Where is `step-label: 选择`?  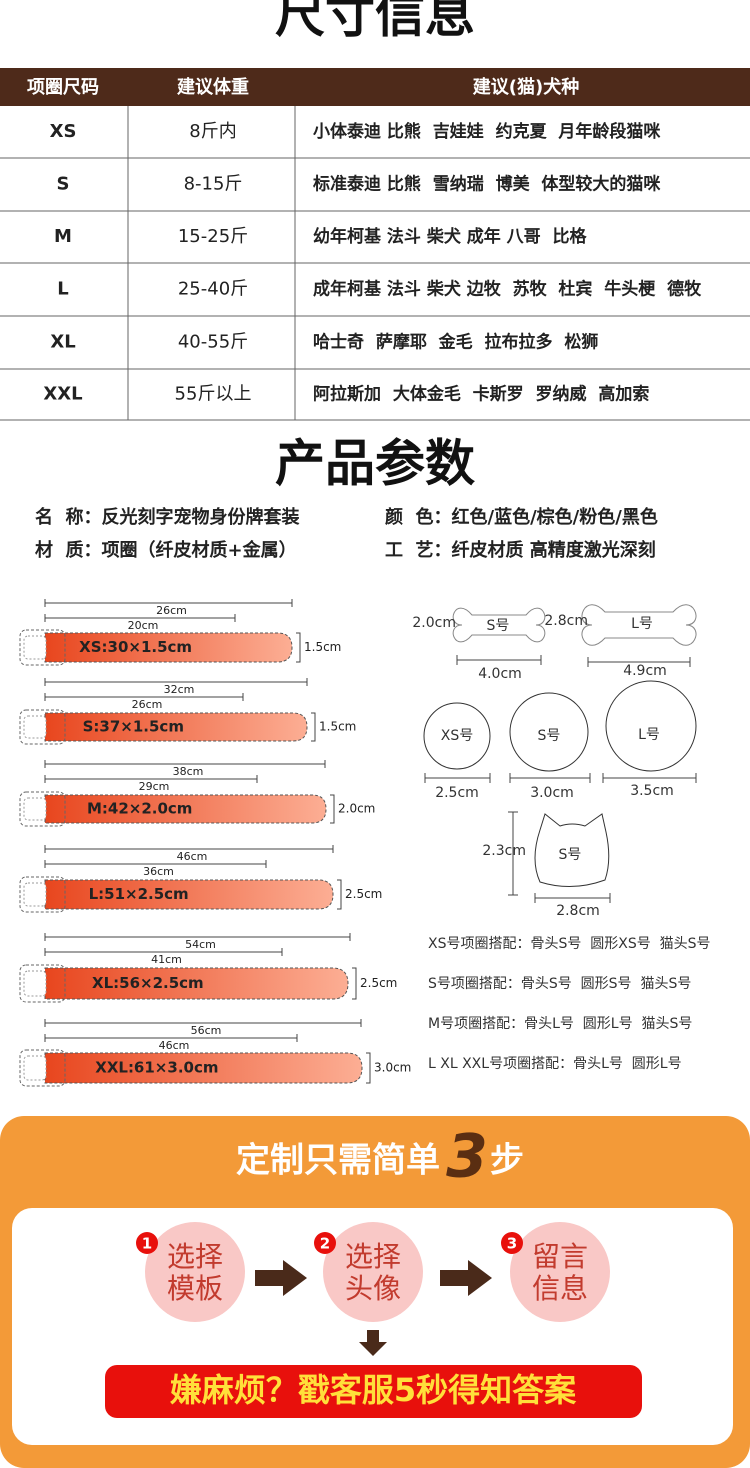
step-label: 选择 is located at coordinates (373, 1256).